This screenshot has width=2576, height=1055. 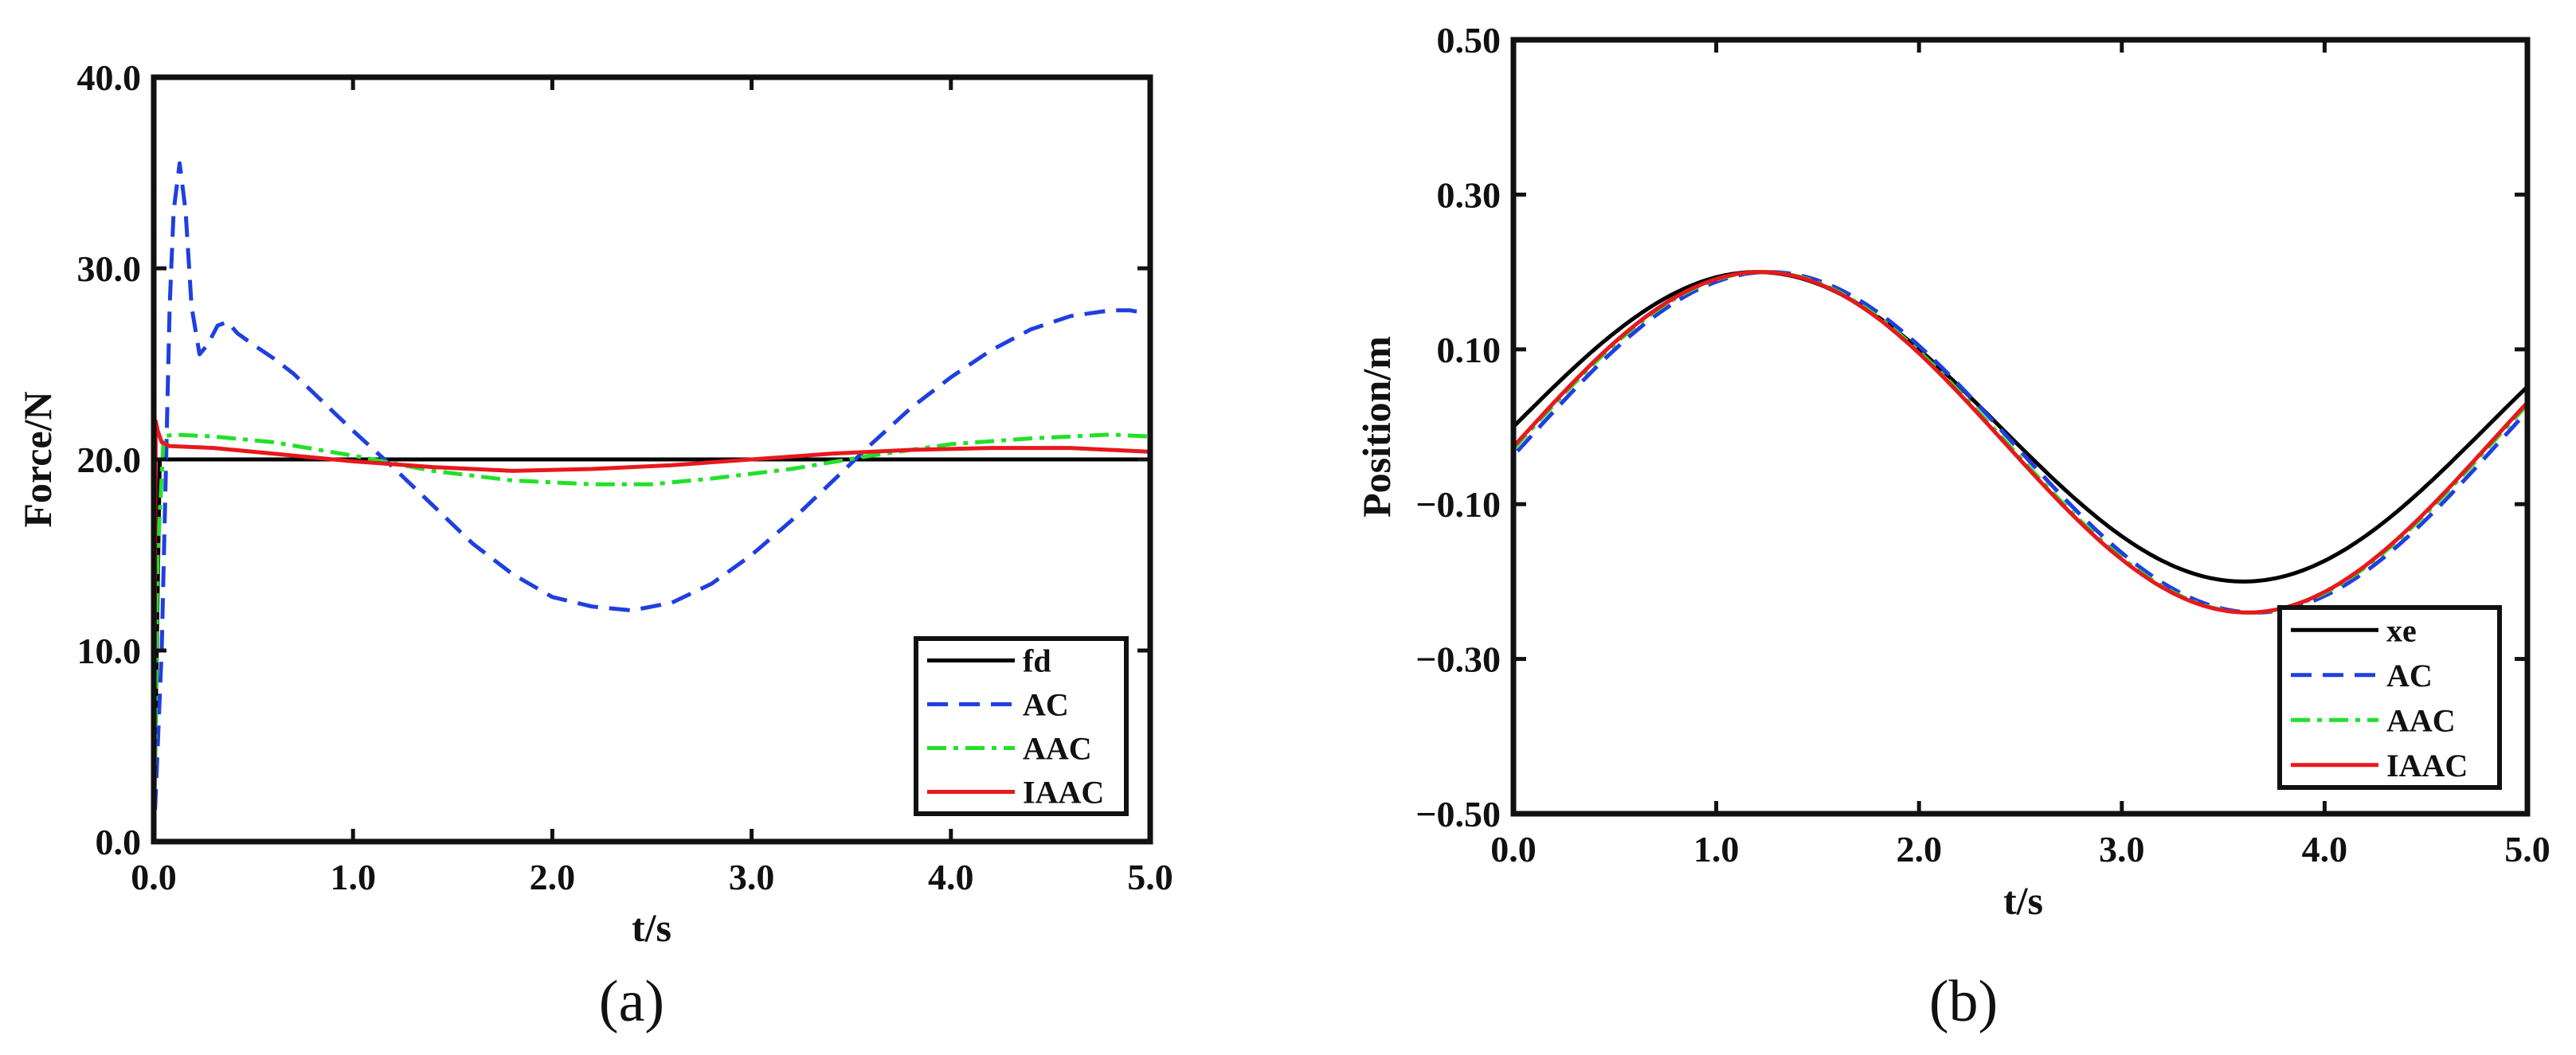 I want to click on y-tick-label: 10.0, so click(x=109, y=651).